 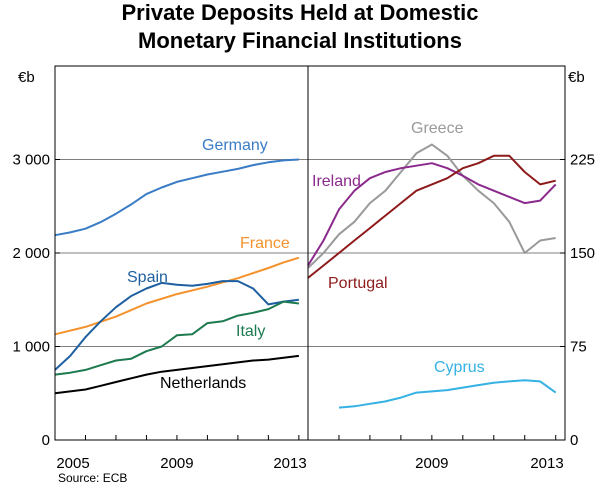 I want to click on right-y-tick-label-3: 225, so click(x=582, y=160).